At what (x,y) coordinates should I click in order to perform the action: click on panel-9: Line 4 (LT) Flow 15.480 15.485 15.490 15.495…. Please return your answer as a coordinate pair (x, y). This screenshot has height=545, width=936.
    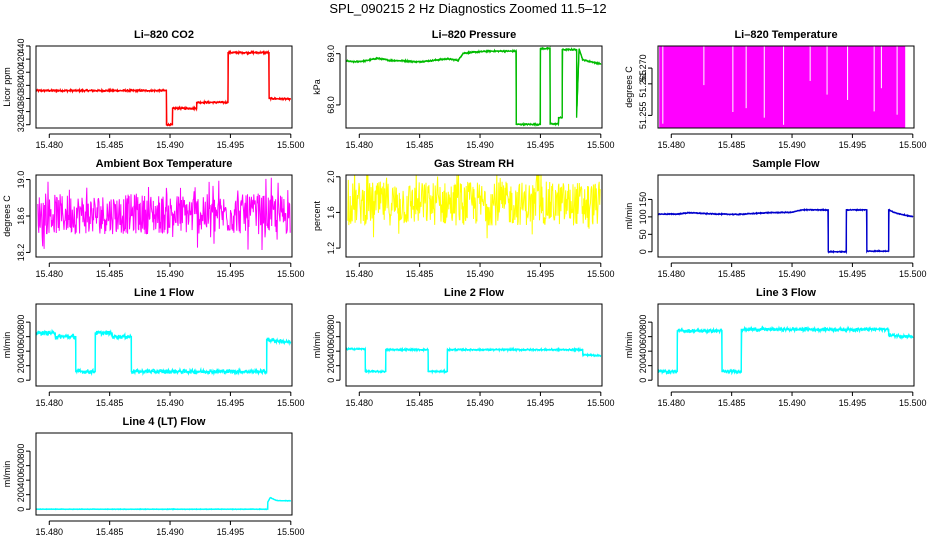
    Looking at the image, I should click on (153, 476).